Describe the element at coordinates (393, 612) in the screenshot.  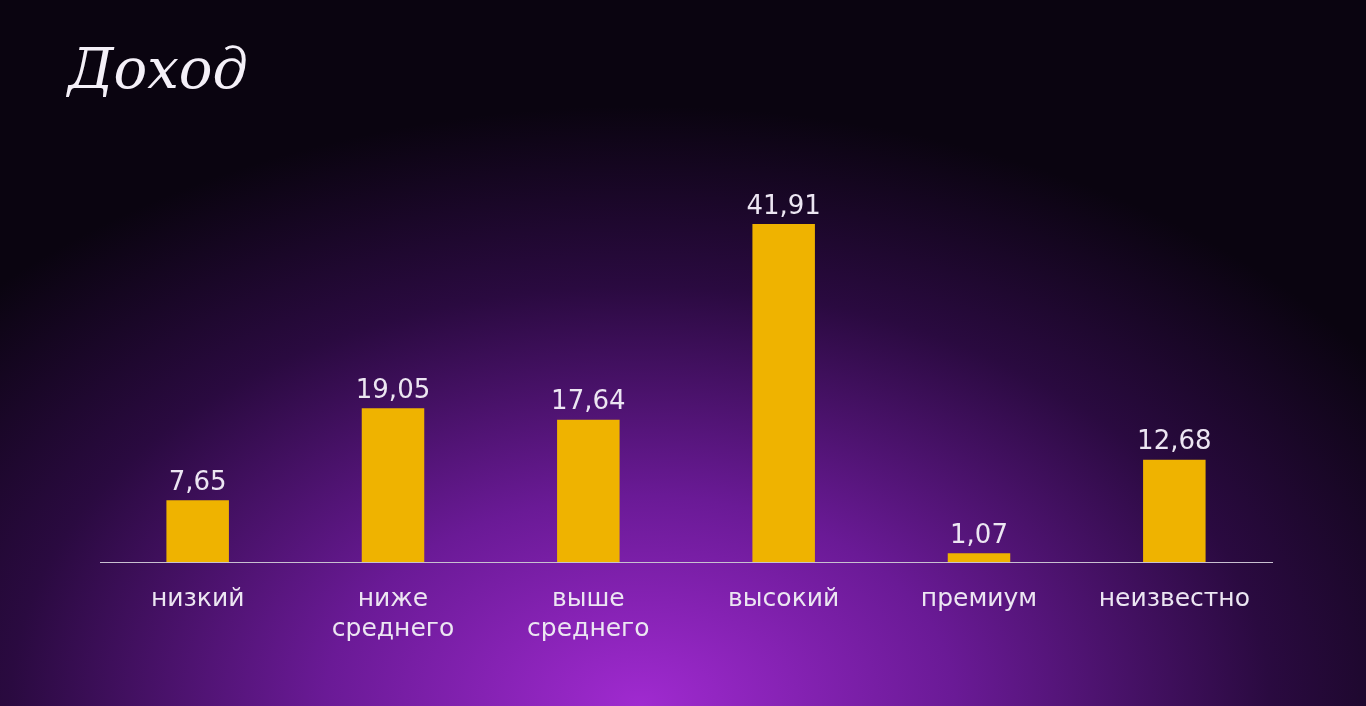
I see `x-tick-label: ниже среднего` at that location.